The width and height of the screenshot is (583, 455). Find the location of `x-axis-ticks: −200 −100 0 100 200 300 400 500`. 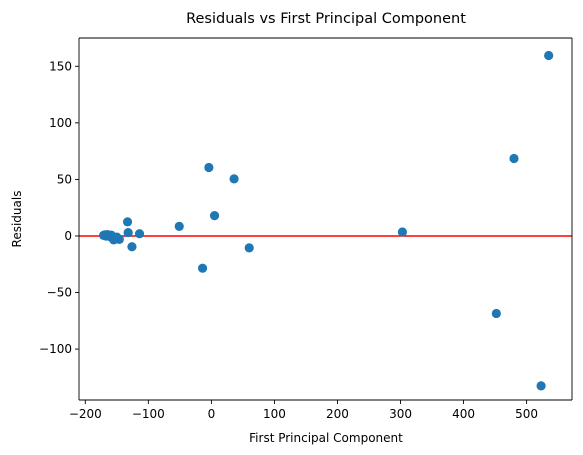

x-axis-ticks: −200 −100 0 100 200 300 400 500 is located at coordinates (303, 410).